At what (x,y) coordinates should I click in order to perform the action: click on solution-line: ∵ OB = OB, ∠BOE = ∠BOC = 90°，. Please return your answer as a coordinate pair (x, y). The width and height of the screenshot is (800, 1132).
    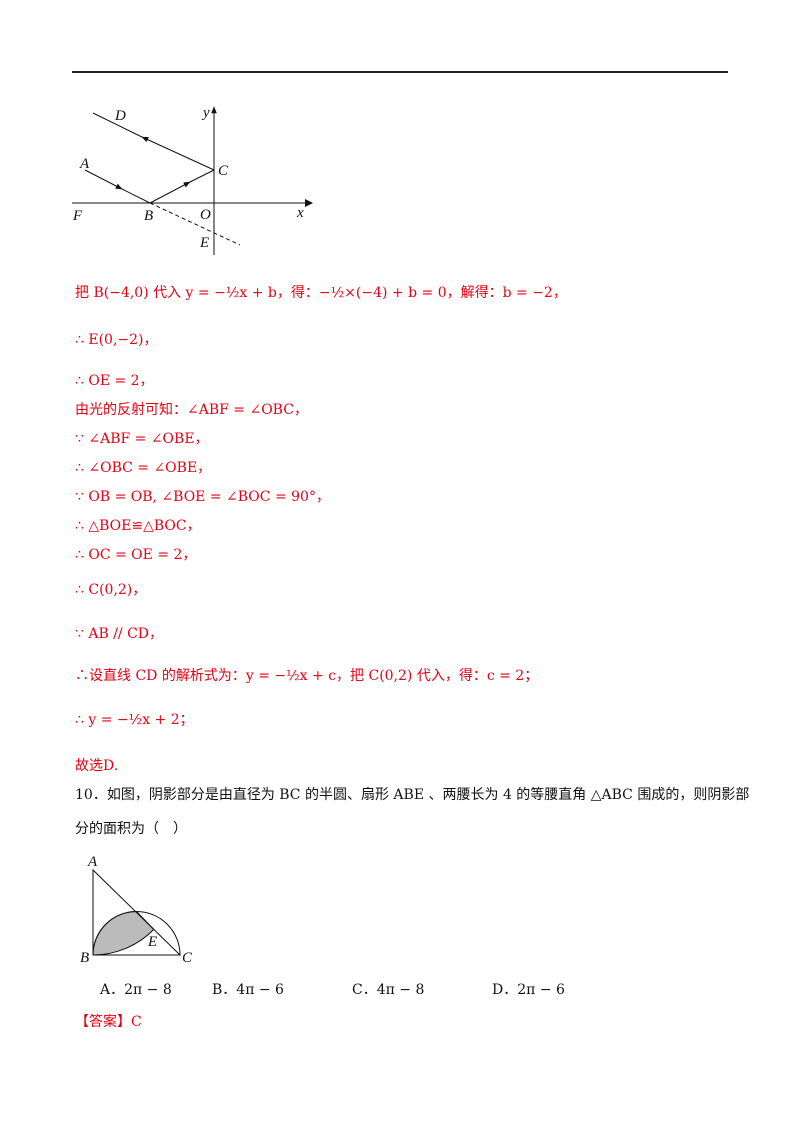
    Looking at the image, I should click on (202, 497).